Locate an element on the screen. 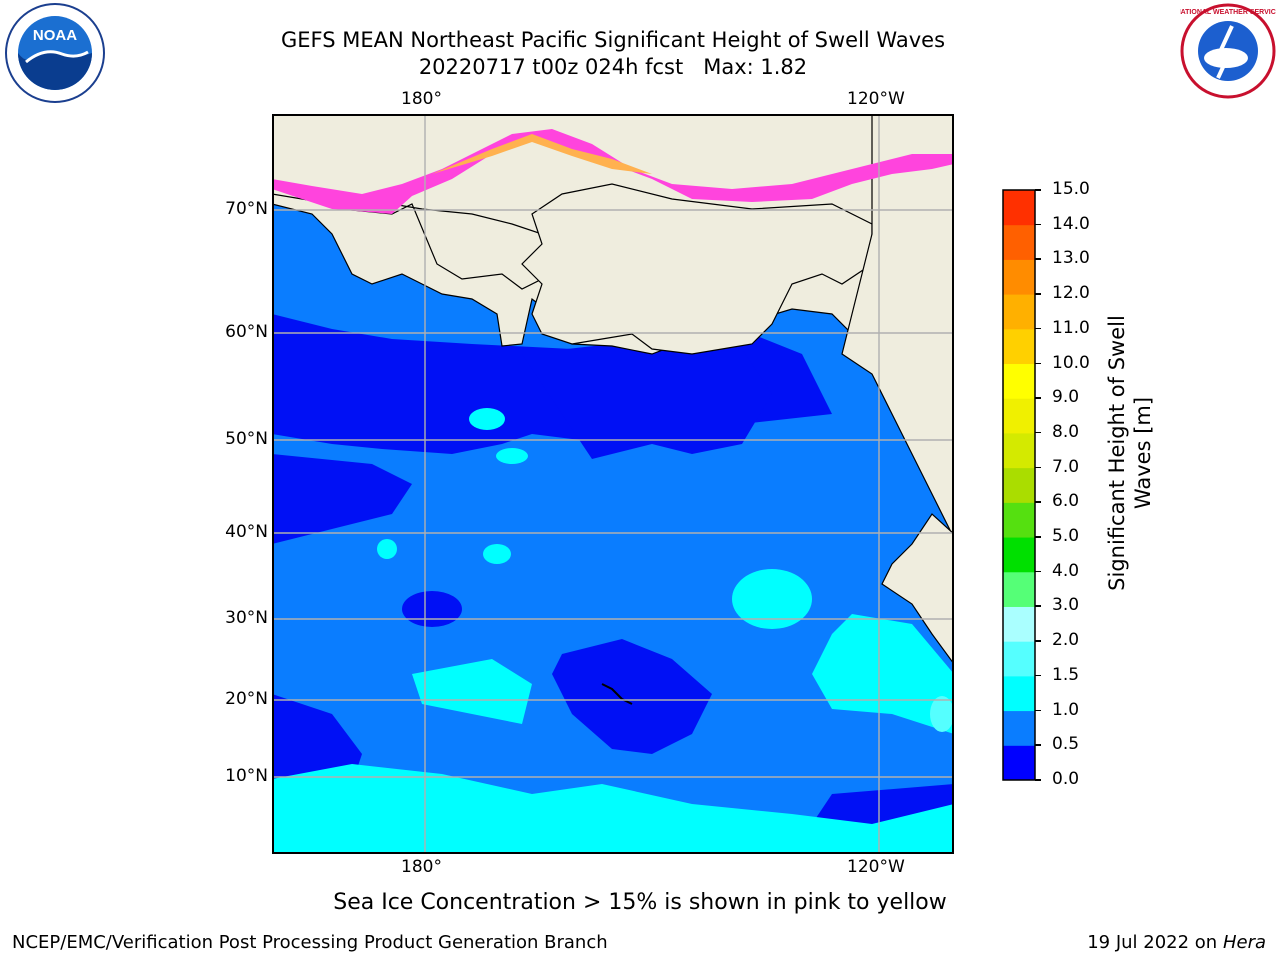 The height and width of the screenshot is (960, 1280). colorbar-tick-label: 5.0 is located at coordinates (1066, 536).